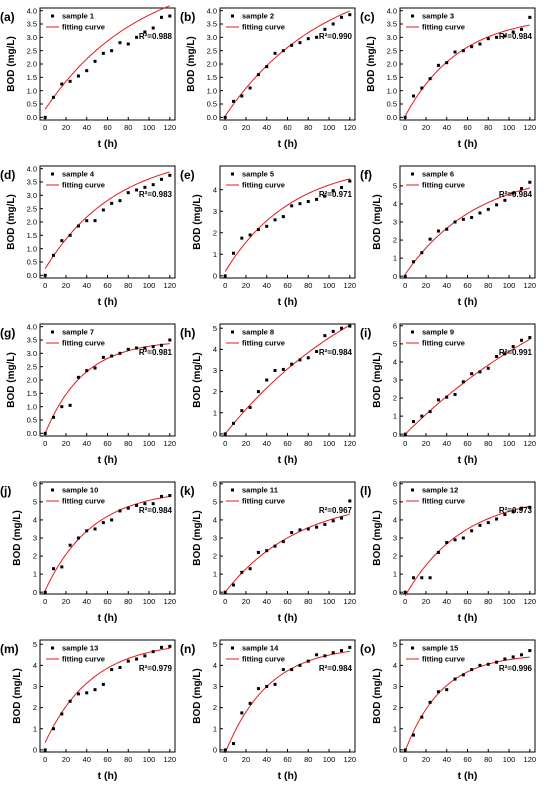  I want to click on y-tick-label: 2.5, so click(32, 208).